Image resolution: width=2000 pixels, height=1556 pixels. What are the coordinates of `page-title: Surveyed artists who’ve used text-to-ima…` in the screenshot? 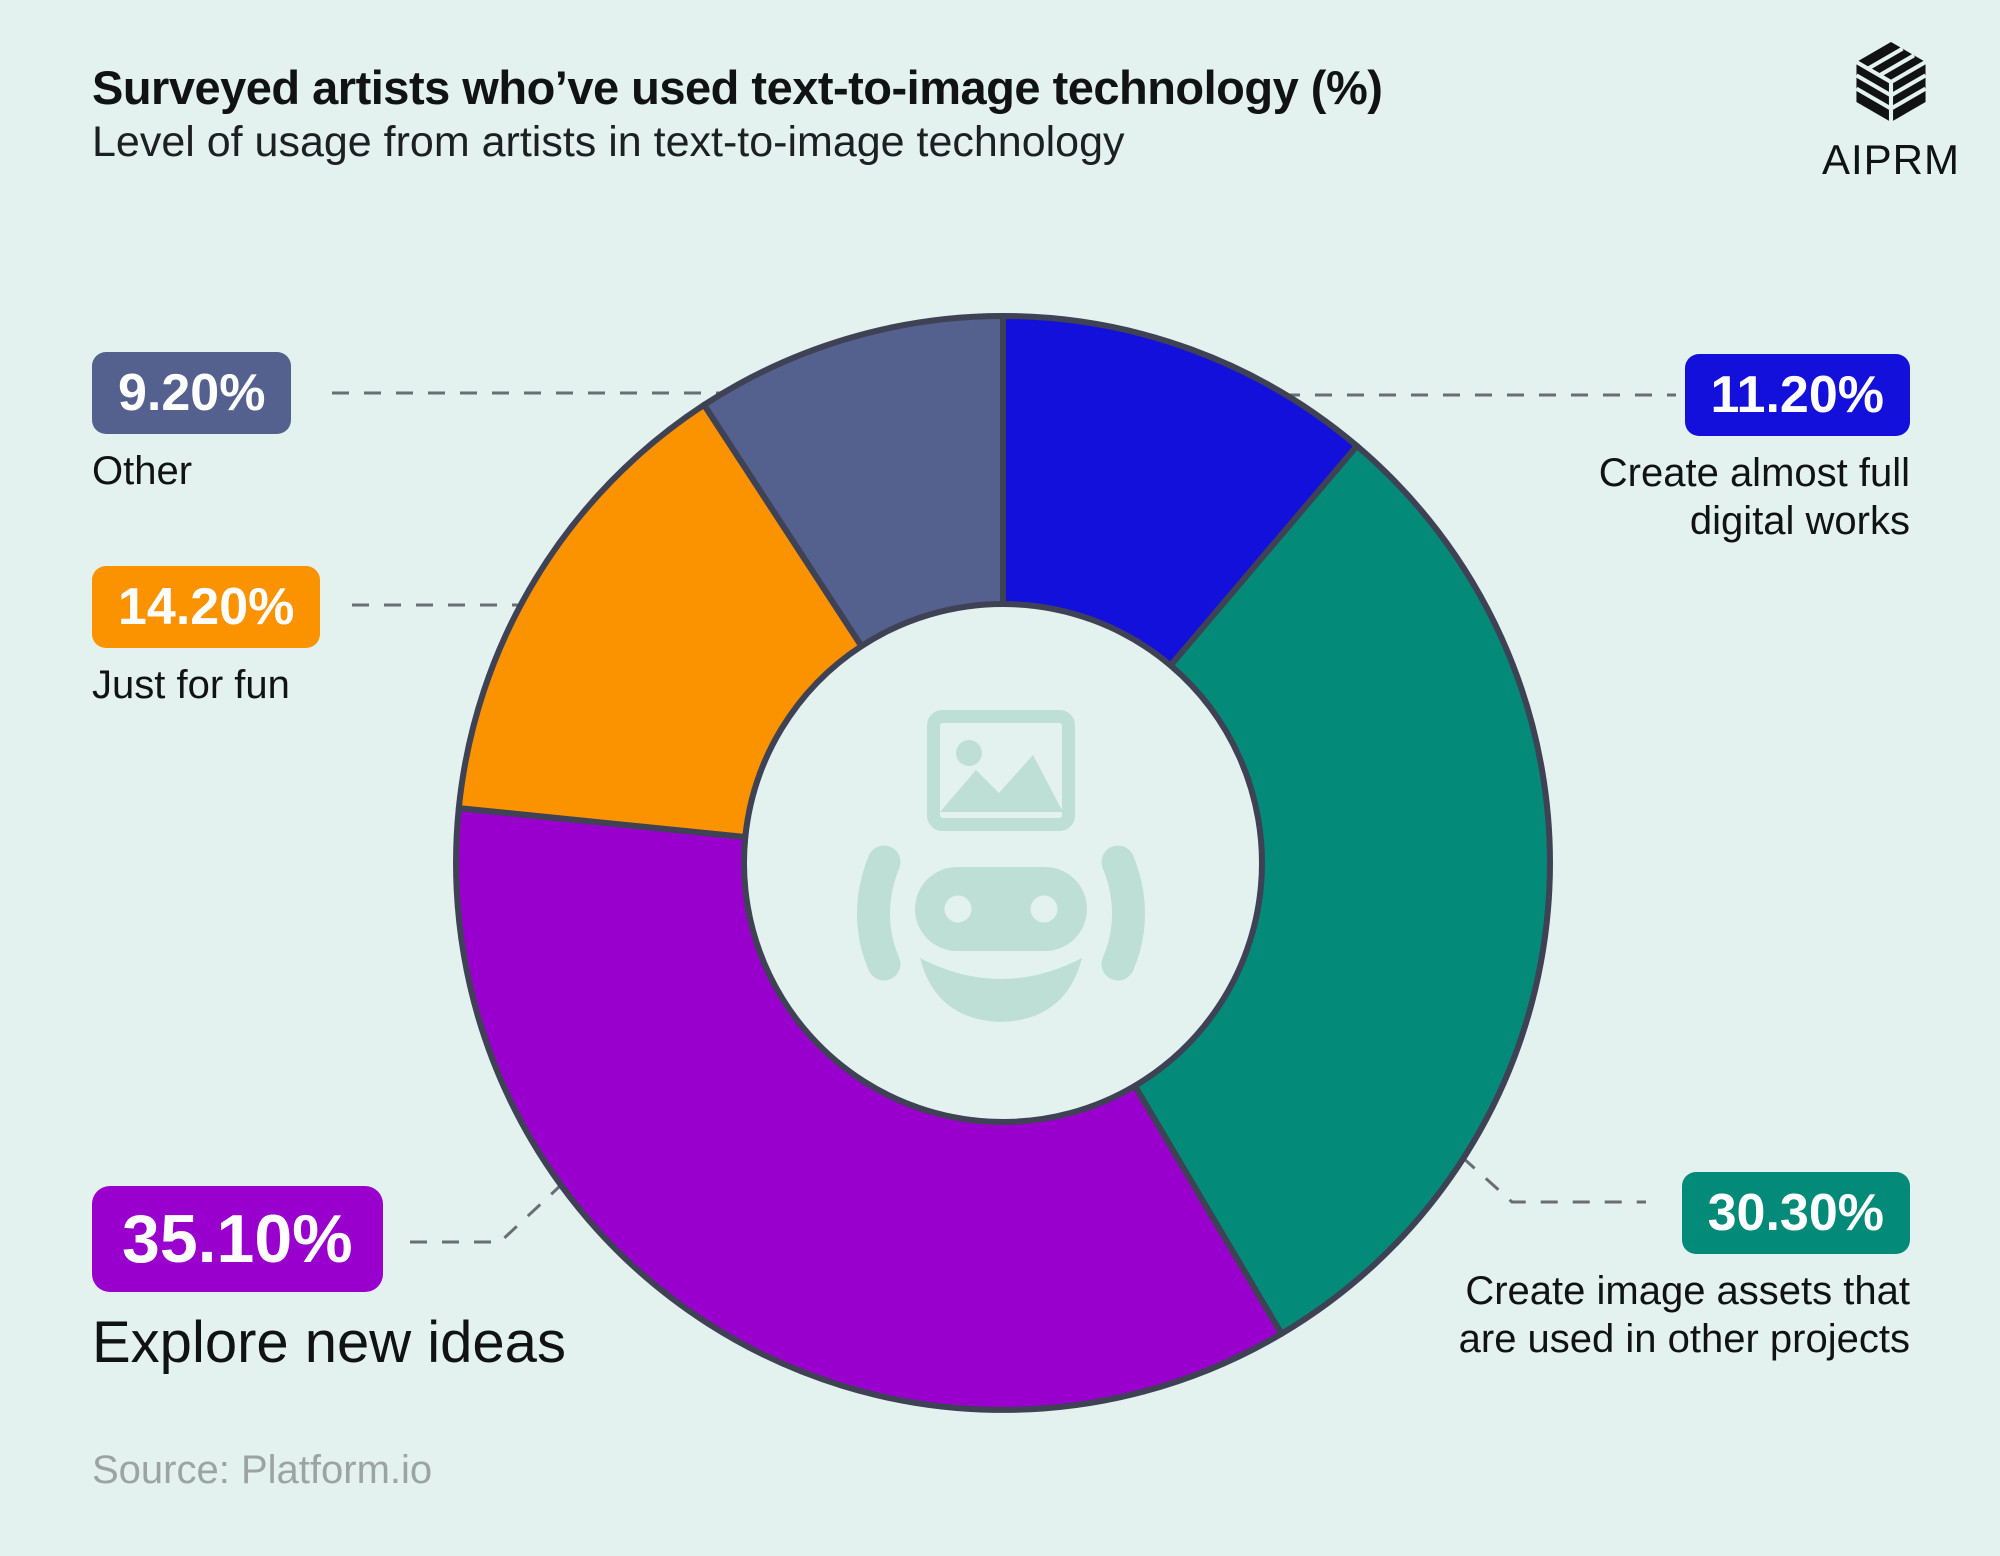 It's located at (737, 87).